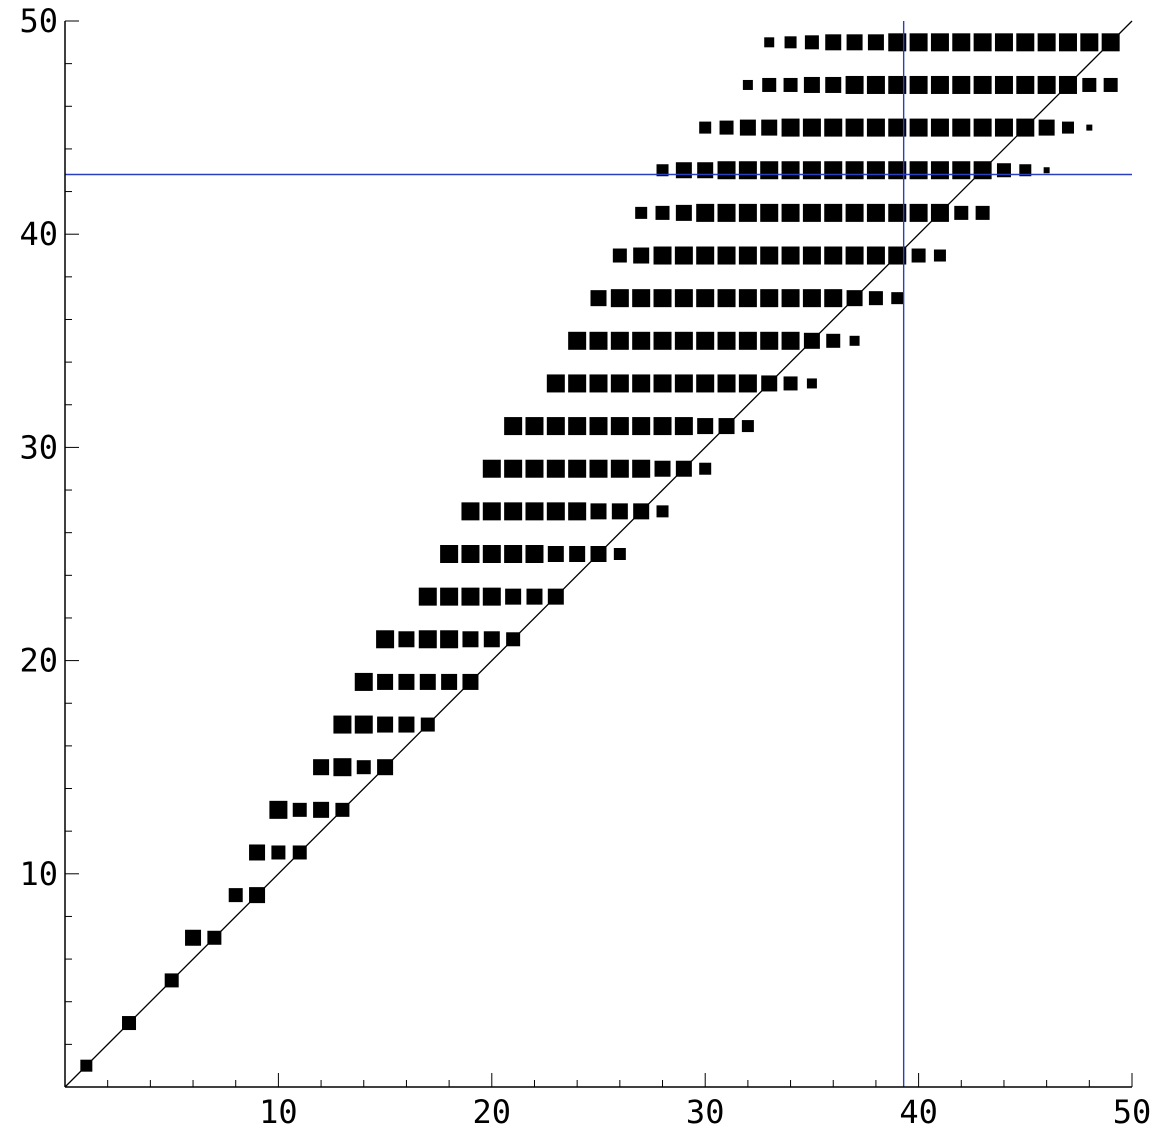 Image resolution: width=1157 pixels, height=1131 pixels. What do you see at coordinates (705, 1112) in the screenshot?
I see `x-tick-labels: 10 20 30 40 50` at bounding box center [705, 1112].